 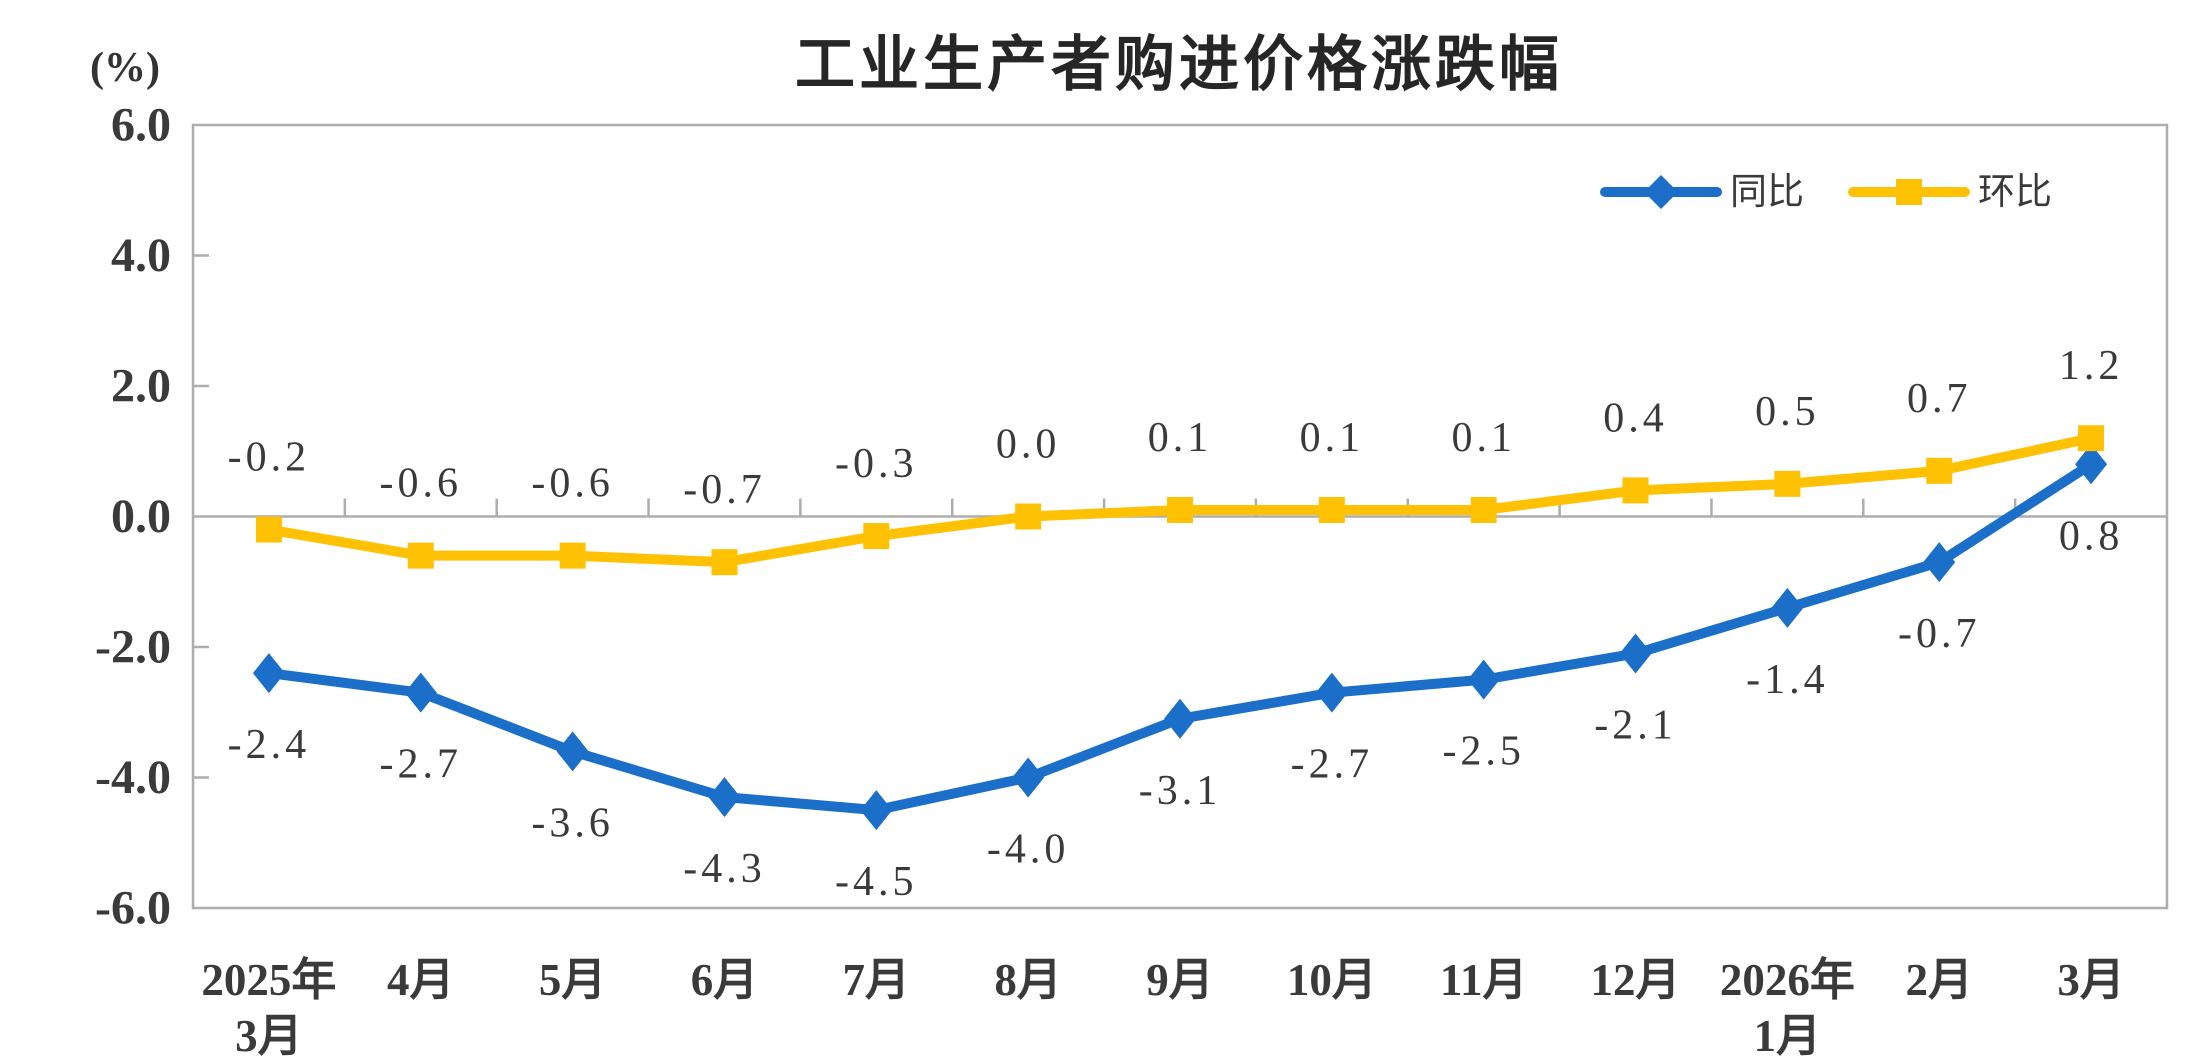 I want to click on x-axis-label-6: 9月, so click(x=1180, y=980).